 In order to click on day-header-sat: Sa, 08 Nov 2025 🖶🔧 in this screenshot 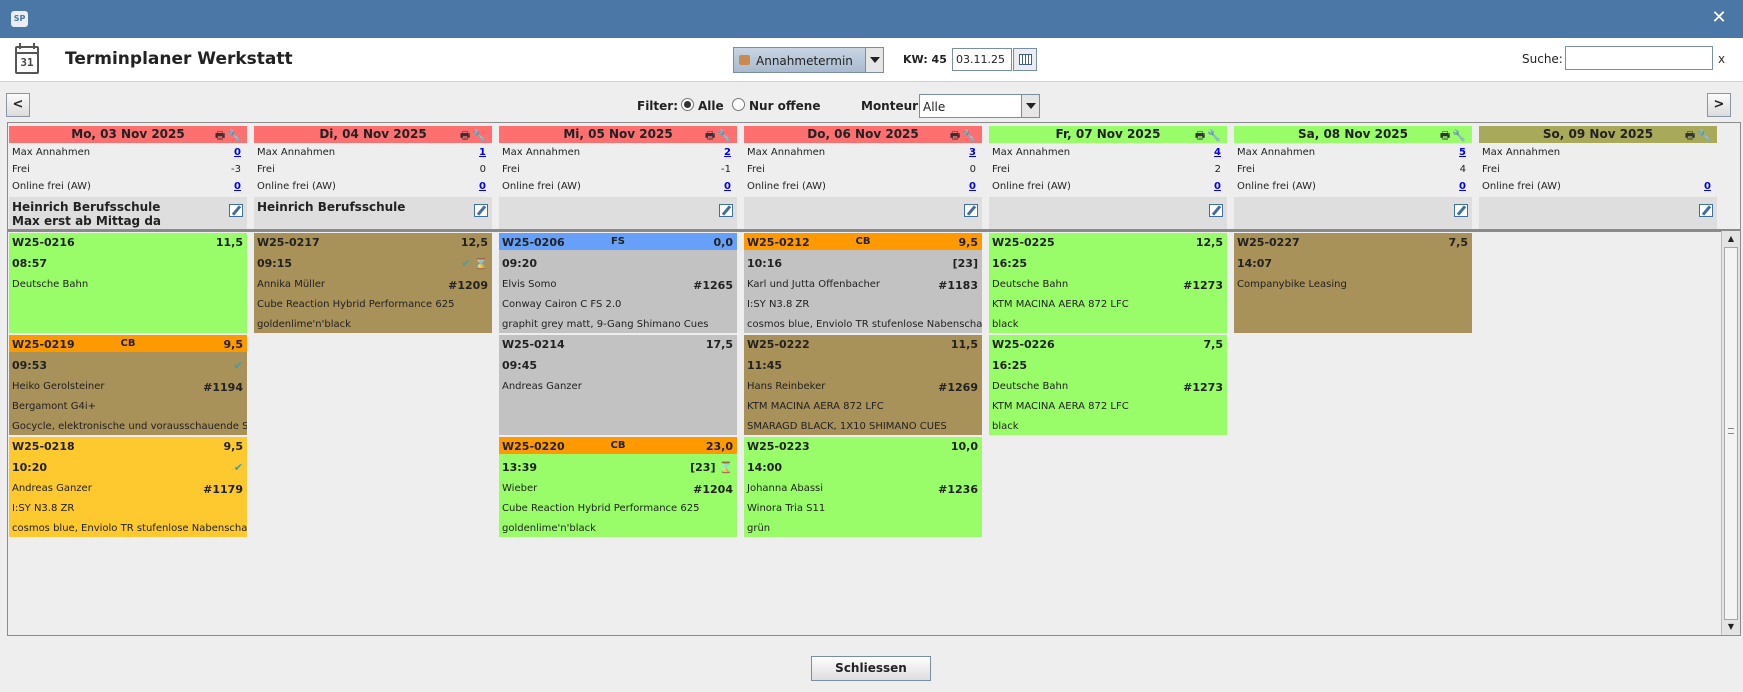, I will do `click(1353, 134)`.